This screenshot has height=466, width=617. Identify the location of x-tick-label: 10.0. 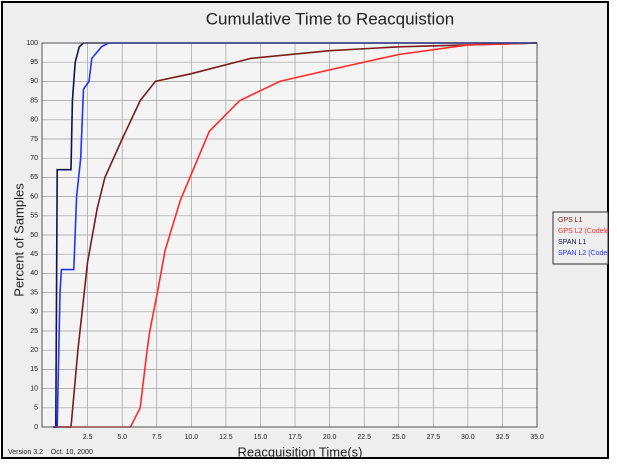
(192, 437).